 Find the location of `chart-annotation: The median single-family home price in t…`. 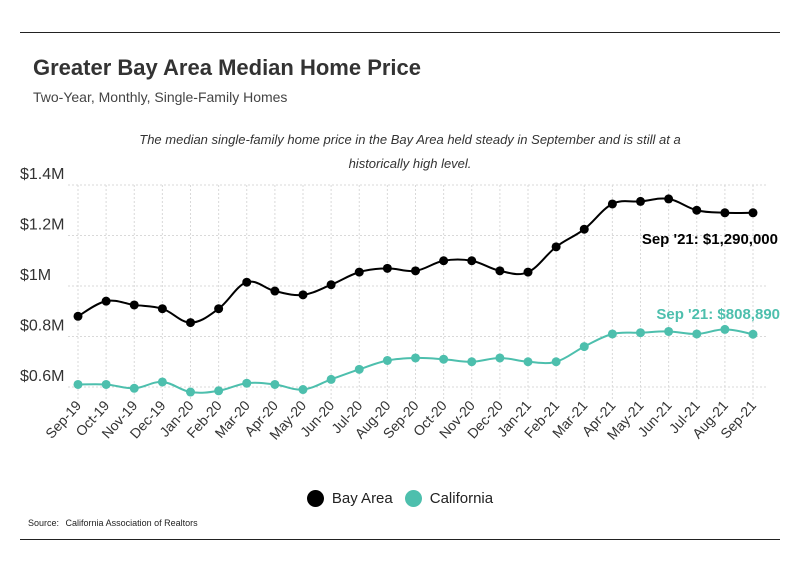

chart-annotation: The median single-family home price in t… is located at coordinates (410, 151).